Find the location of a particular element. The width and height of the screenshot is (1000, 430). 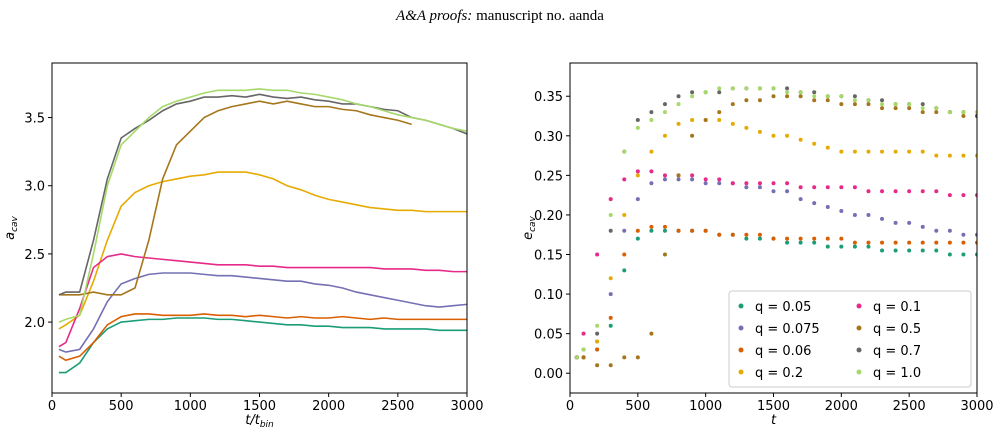

y-tick-label: 0.25 is located at coordinates (548, 176).